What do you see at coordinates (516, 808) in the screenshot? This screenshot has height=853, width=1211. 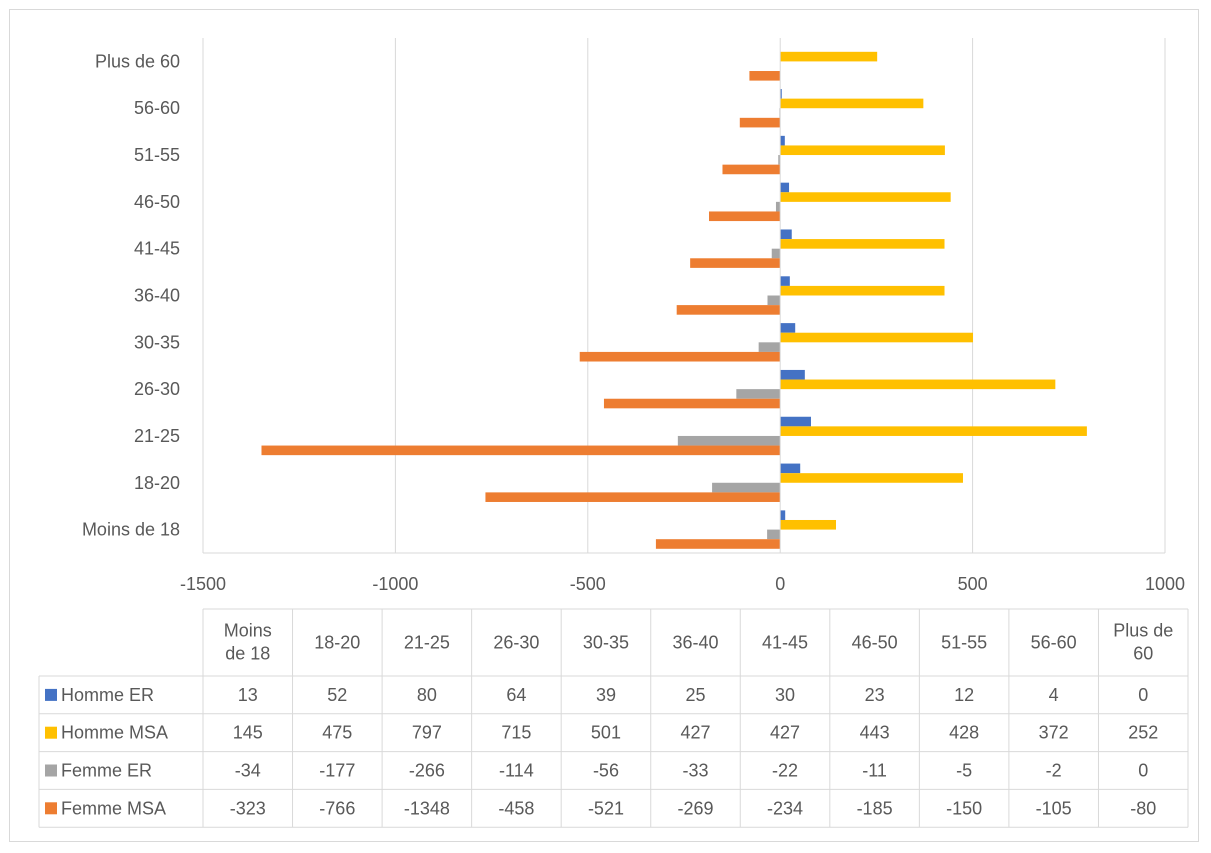 I see `table-cell: -458` at bounding box center [516, 808].